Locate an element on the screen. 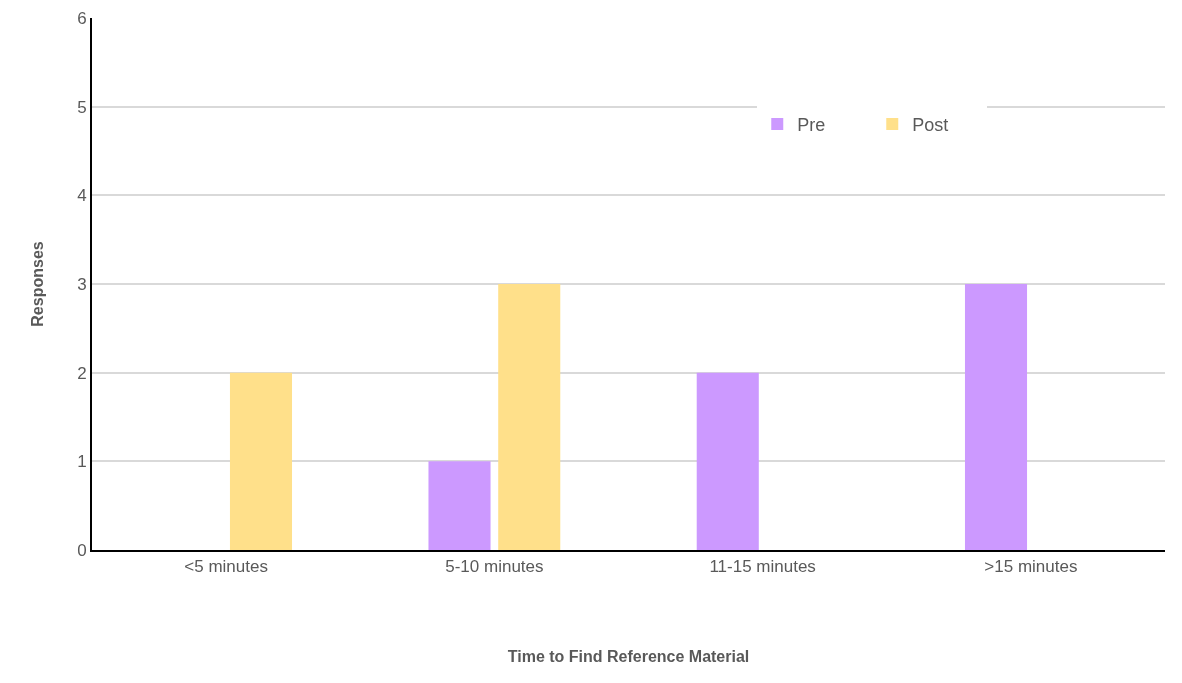 The height and width of the screenshot is (683, 1182). y-tick-label: 3 is located at coordinates (82, 284).